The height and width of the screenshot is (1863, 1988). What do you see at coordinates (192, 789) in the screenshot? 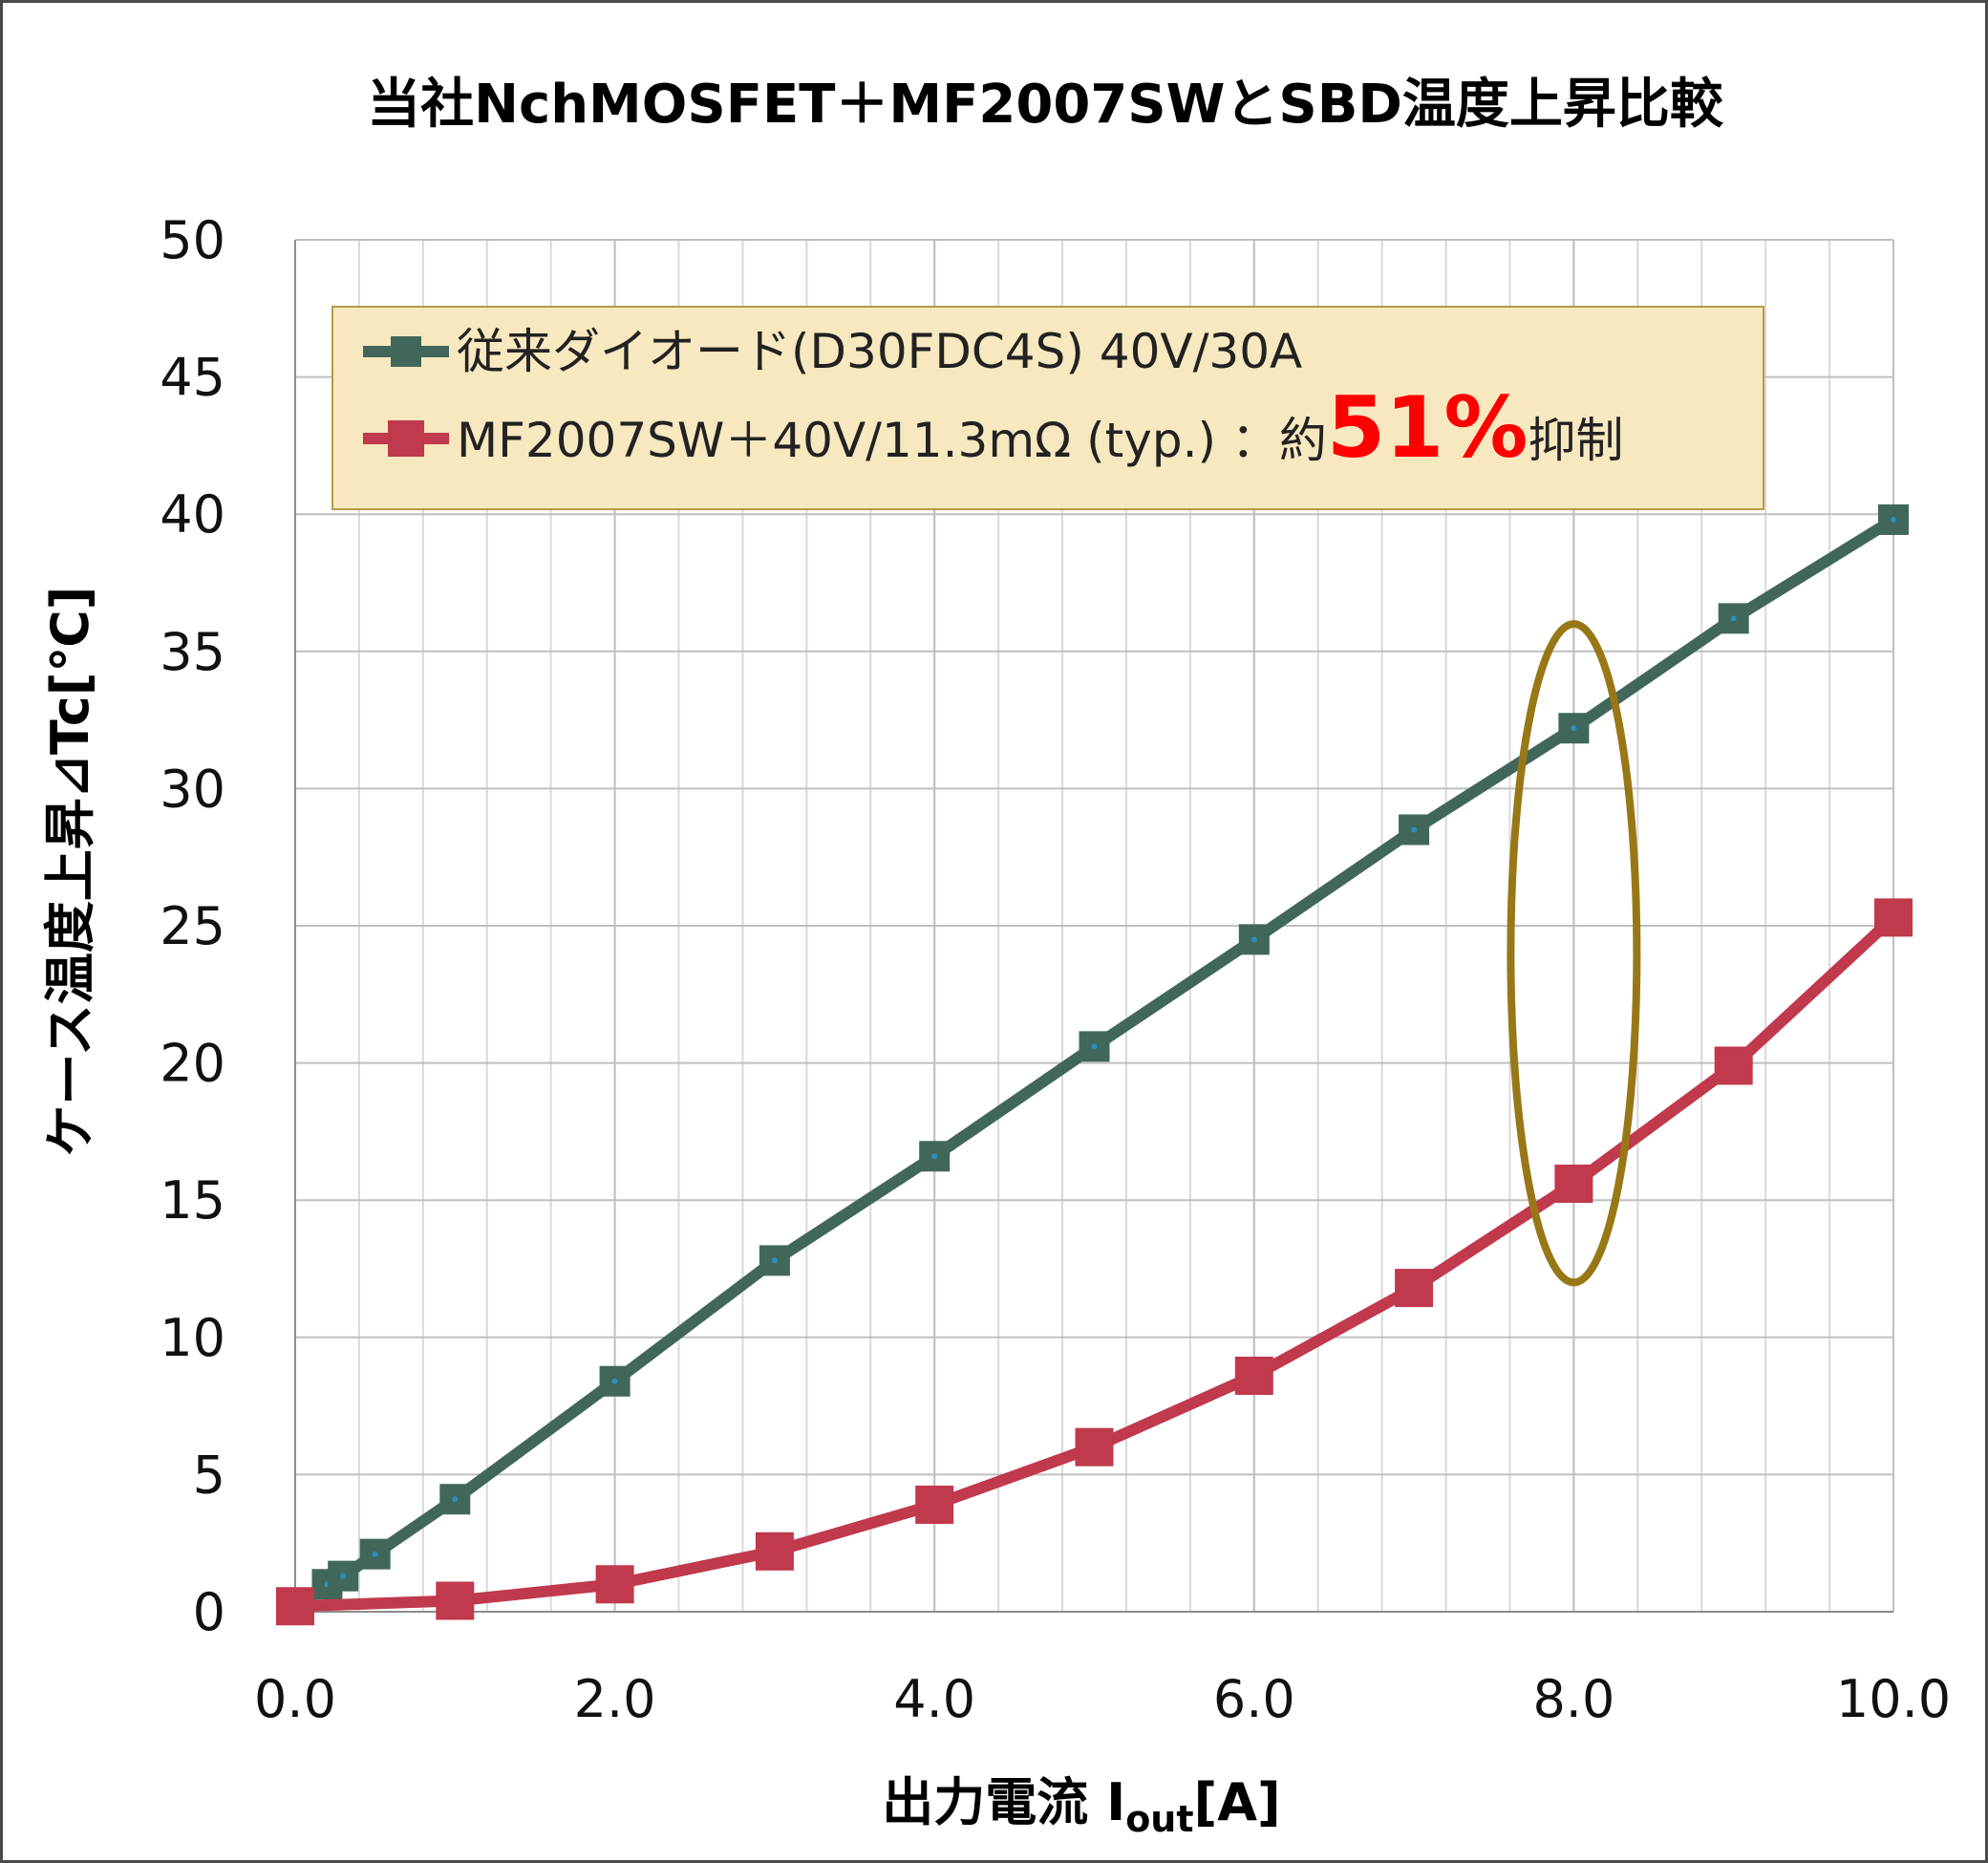
I see `y-tick-label: 30` at bounding box center [192, 789].